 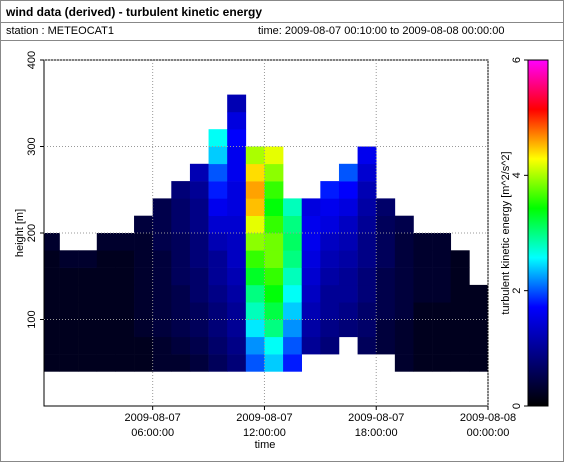 What do you see at coordinates (32, 233) in the screenshot?
I see `y-tick-label: 200` at bounding box center [32, 233].